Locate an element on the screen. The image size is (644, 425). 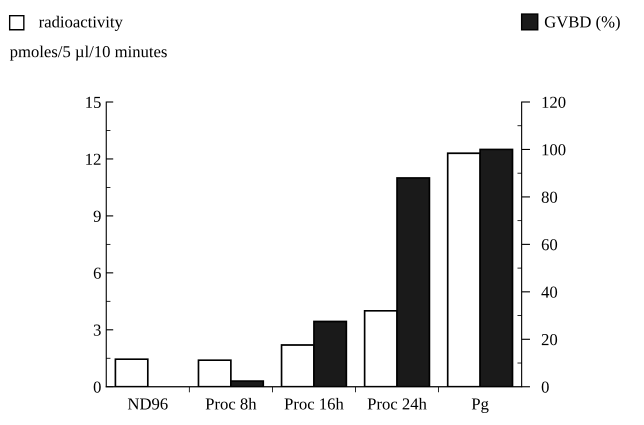
x-tick-label: Proc 16h is located at coordinates (314, 404).